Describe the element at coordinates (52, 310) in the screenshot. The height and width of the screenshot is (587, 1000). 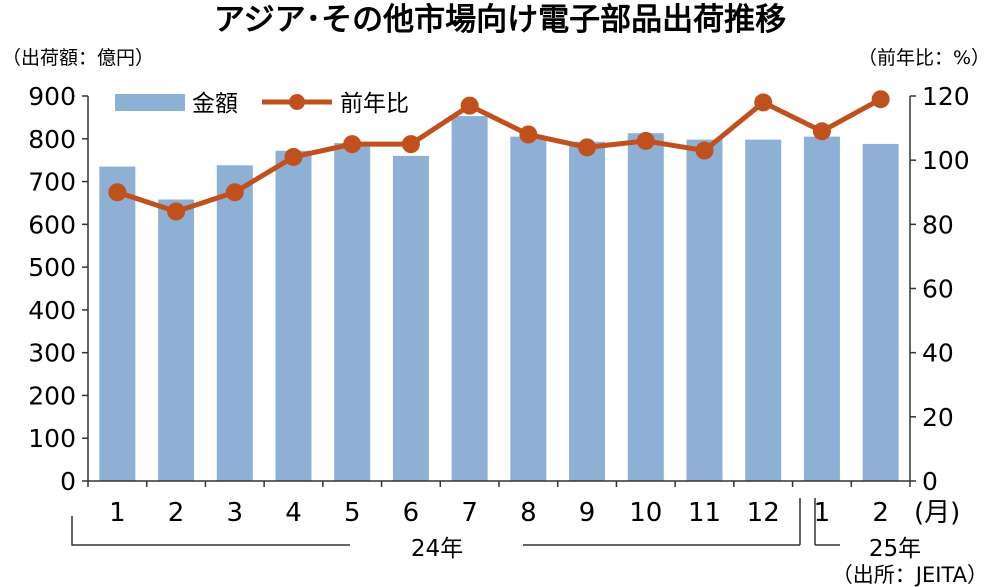
I see `y-tick-label-400: 400` at that location.